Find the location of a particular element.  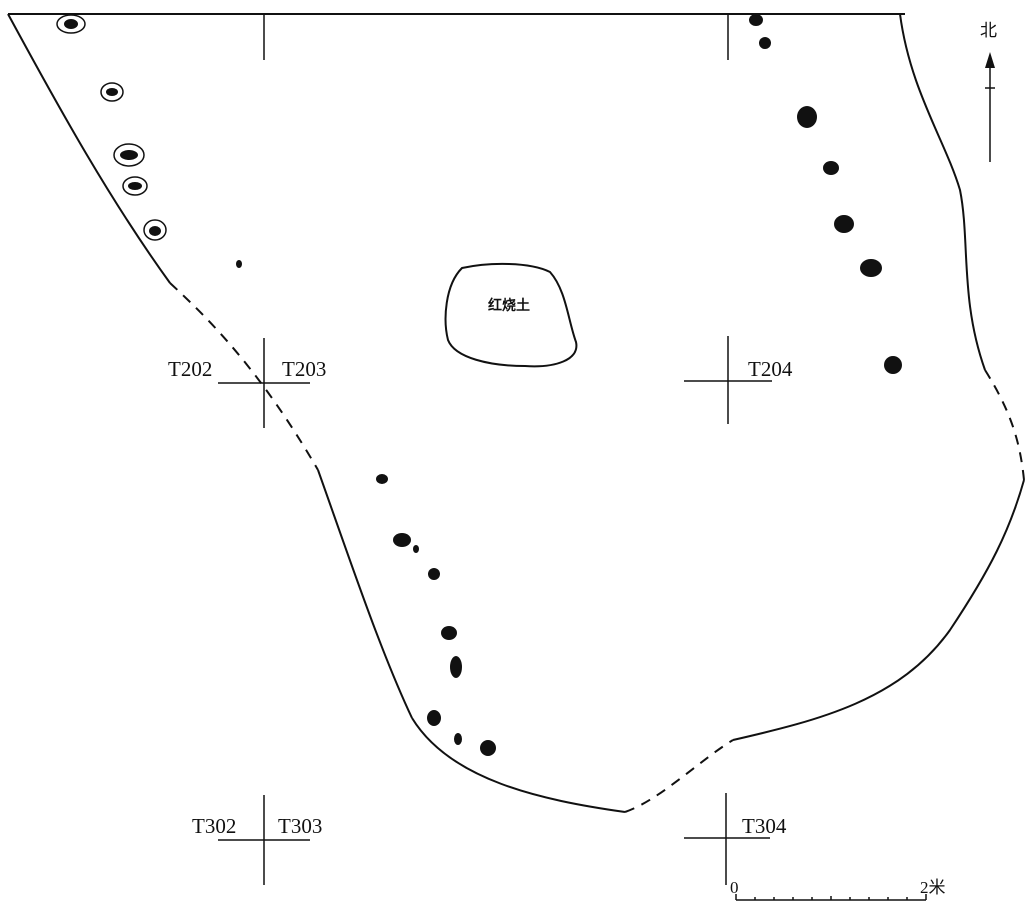

grid-label-t302: T302 is located at coordinates (214, 826).